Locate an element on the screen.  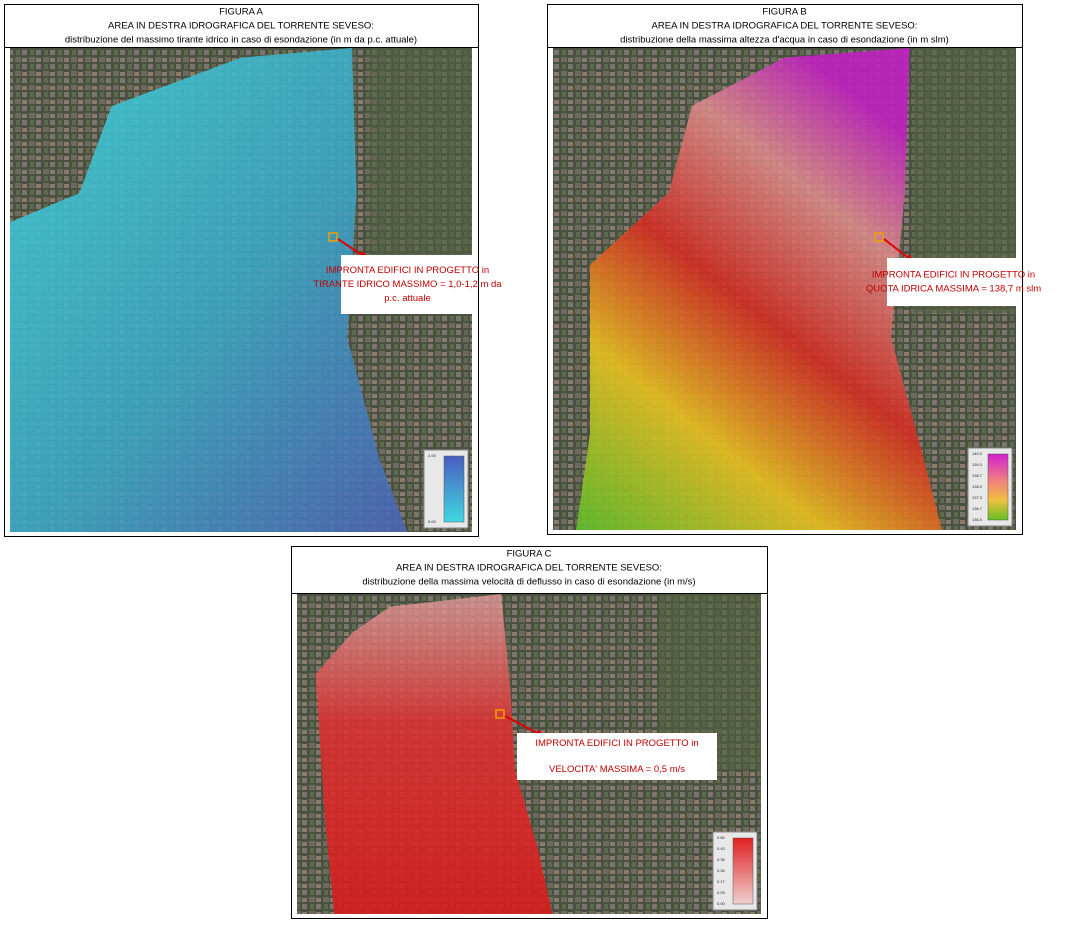
annotation-text: TIRANTE IDRICO MASSIMO = 1,0-1,2 m da is located at coordinates (407, 284).